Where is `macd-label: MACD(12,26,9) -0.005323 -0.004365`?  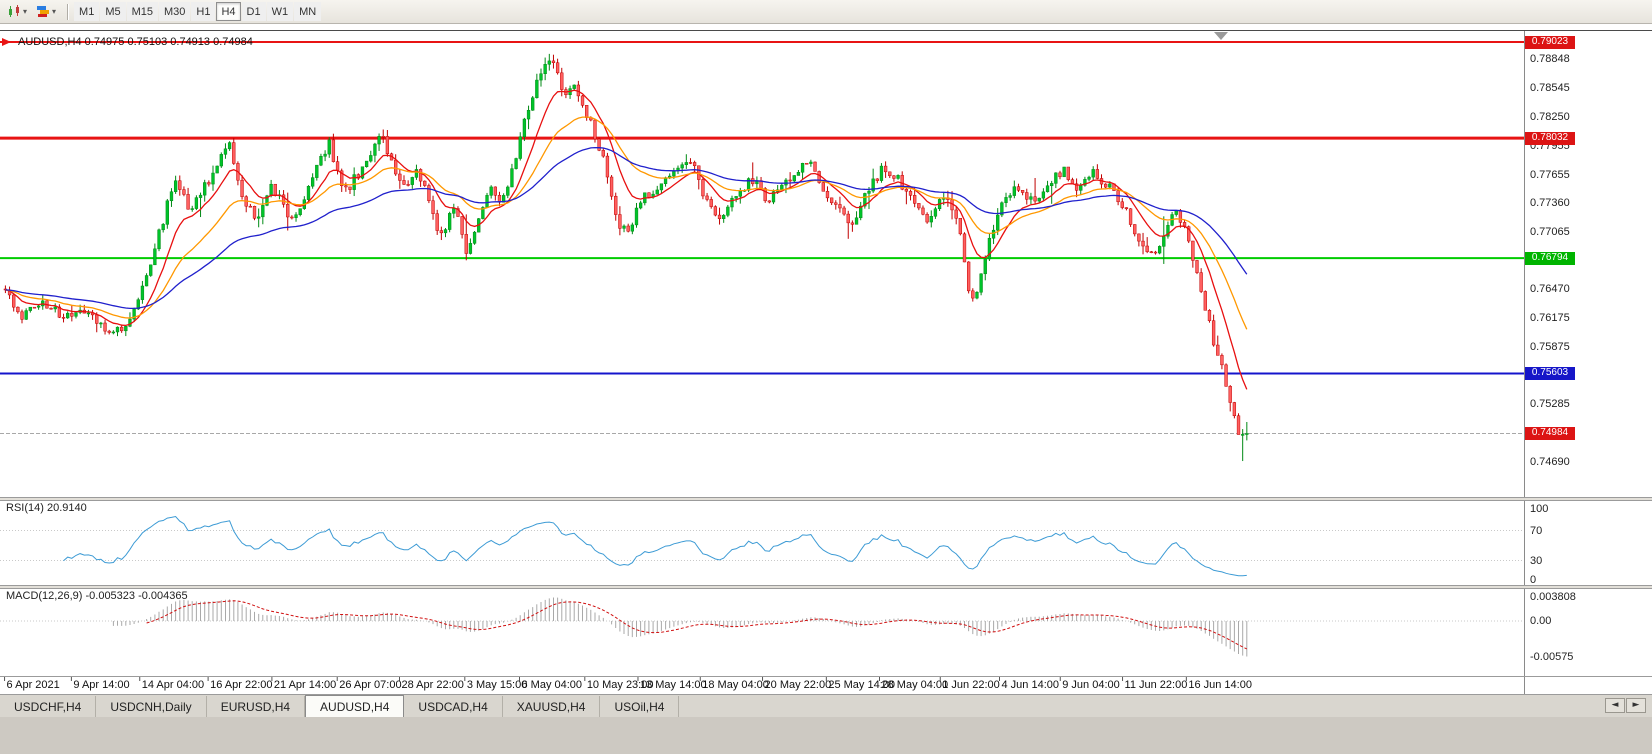 macd-label: MACD(12,26,9) -0.005323 -0.004365 is located at coordinates (97, 596).